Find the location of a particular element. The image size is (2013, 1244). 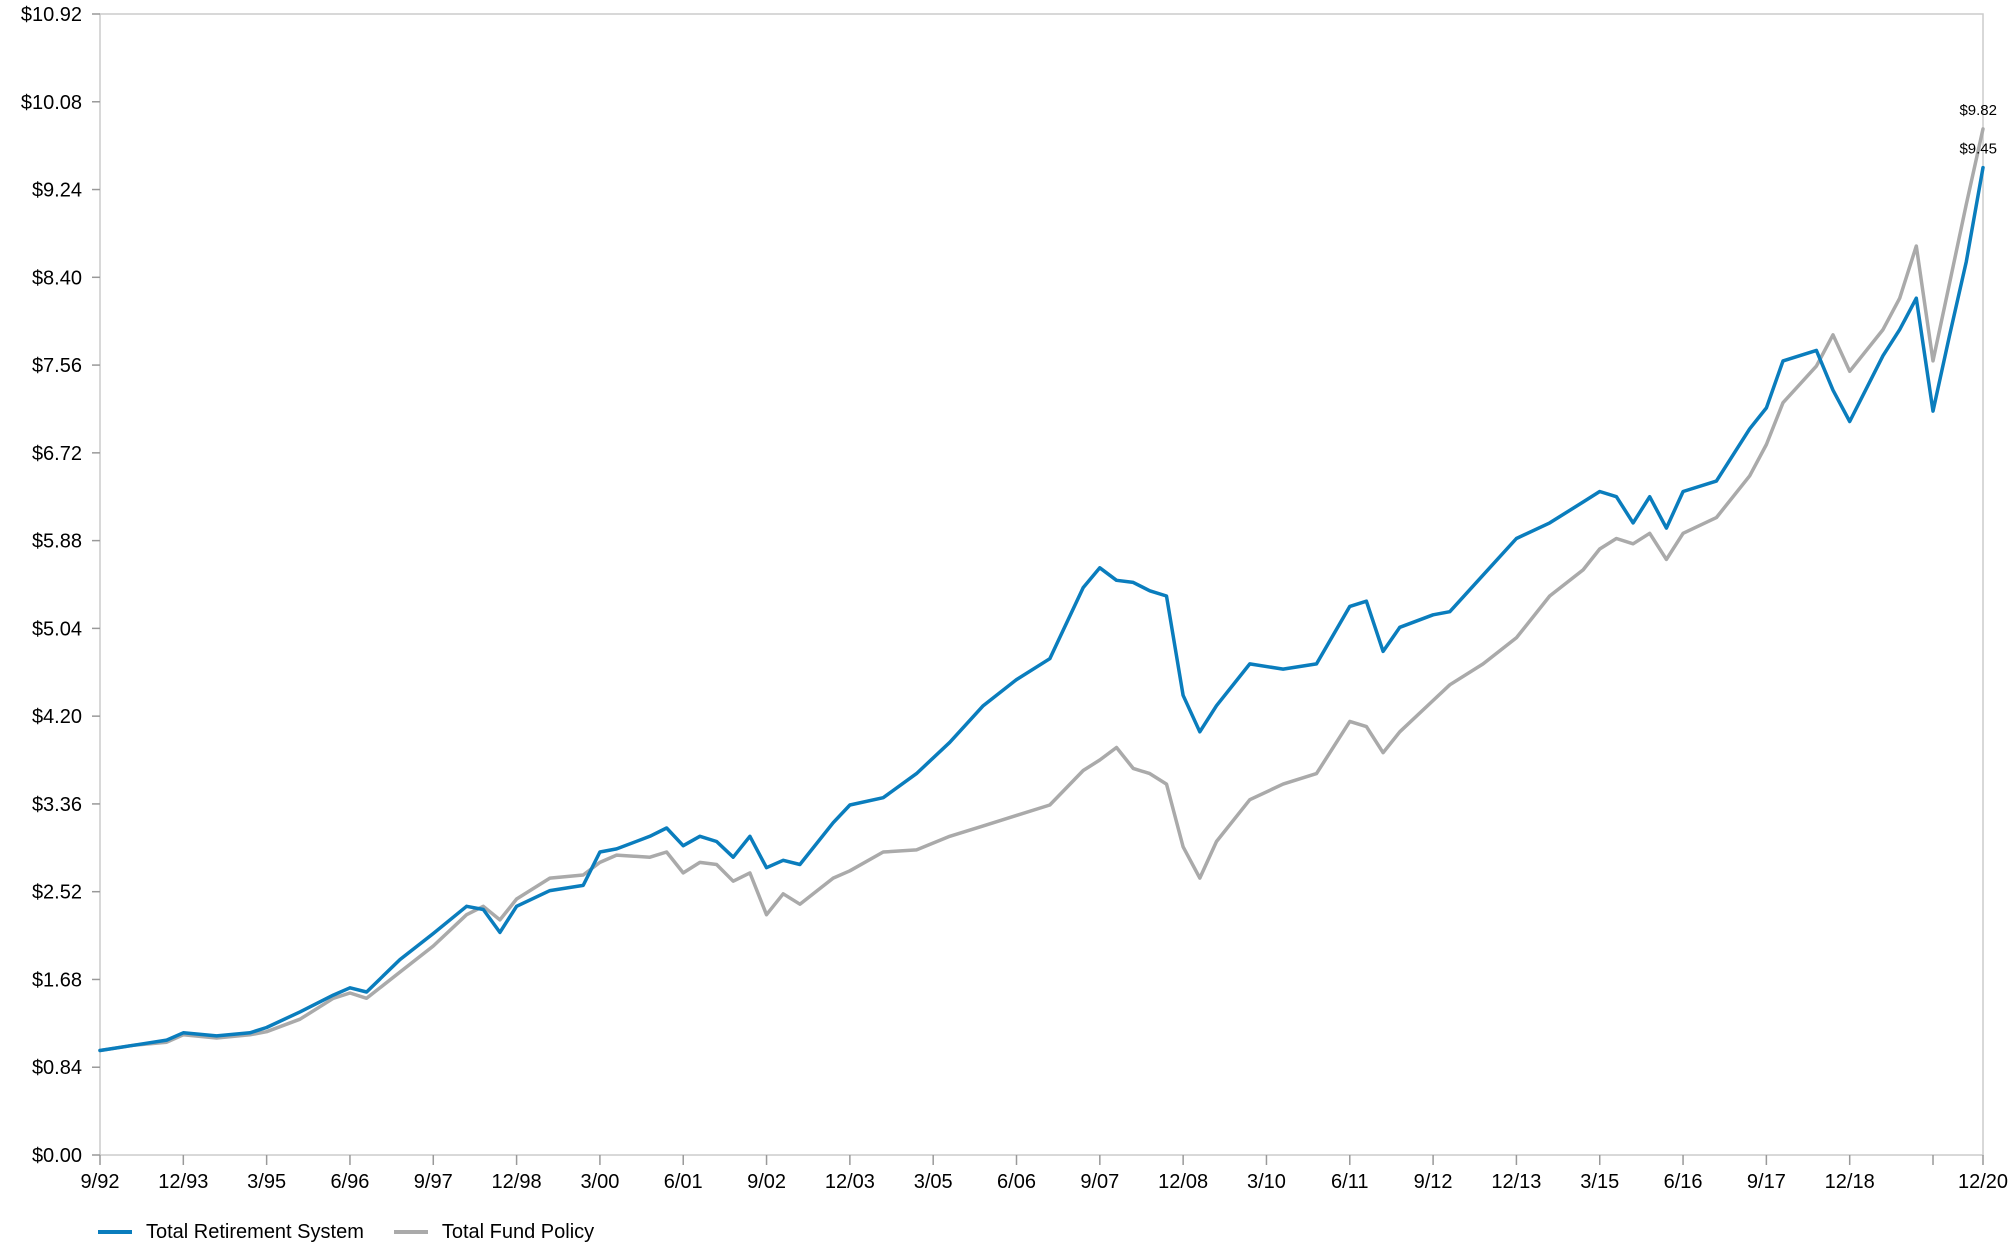

x-tick-label: 6/11 is located at coordinates (1349, 1182).